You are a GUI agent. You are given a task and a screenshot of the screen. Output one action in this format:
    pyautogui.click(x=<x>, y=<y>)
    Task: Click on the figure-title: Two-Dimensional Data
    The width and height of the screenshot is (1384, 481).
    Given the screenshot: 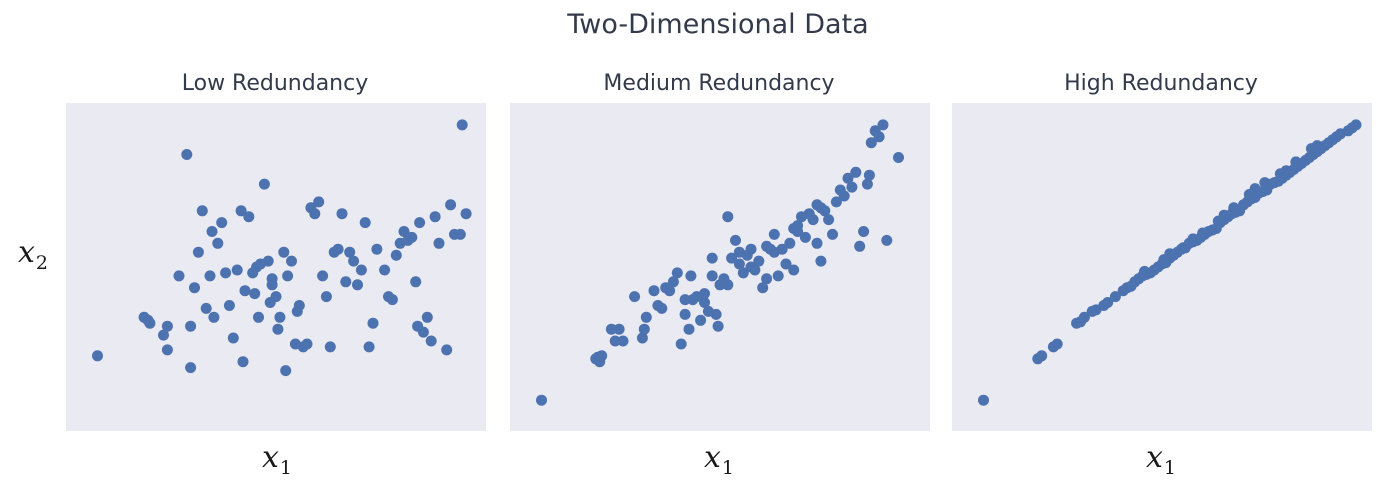 What is the action you would take?
    pyautogui.click(x=717, y=24)
    